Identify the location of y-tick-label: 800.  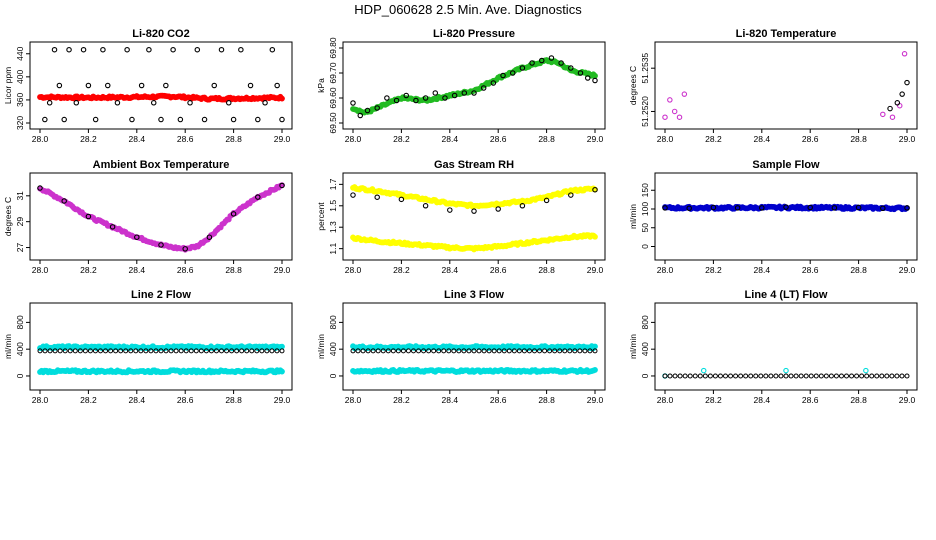
(20, 322).